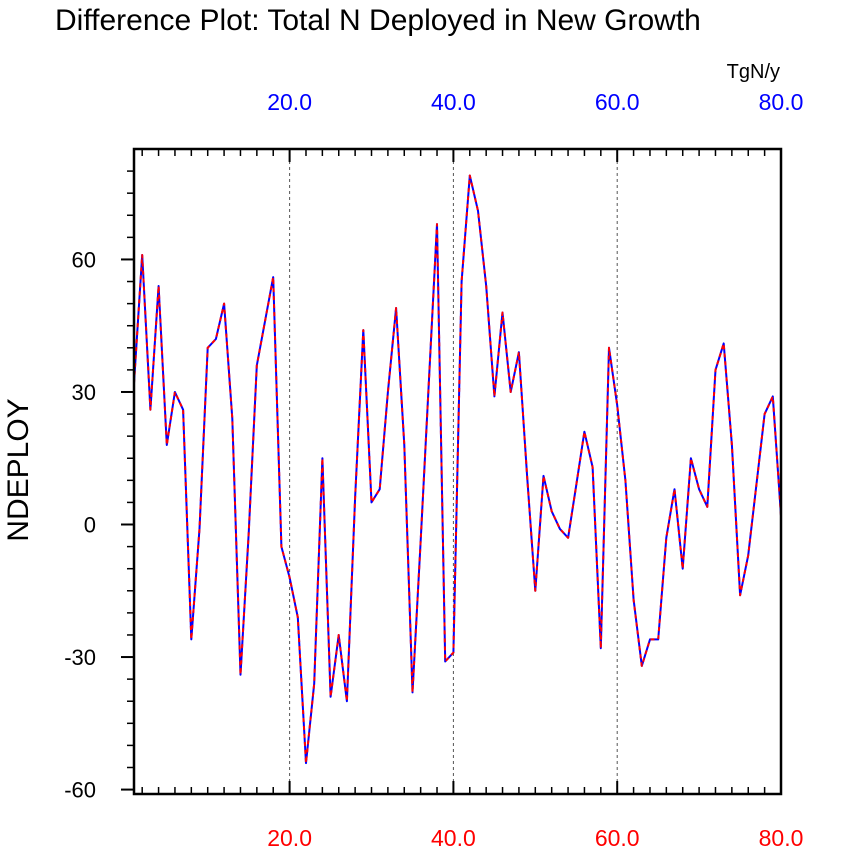  I want to click on x-tick-label-bottom-80: 80.0, so click(781, 838).